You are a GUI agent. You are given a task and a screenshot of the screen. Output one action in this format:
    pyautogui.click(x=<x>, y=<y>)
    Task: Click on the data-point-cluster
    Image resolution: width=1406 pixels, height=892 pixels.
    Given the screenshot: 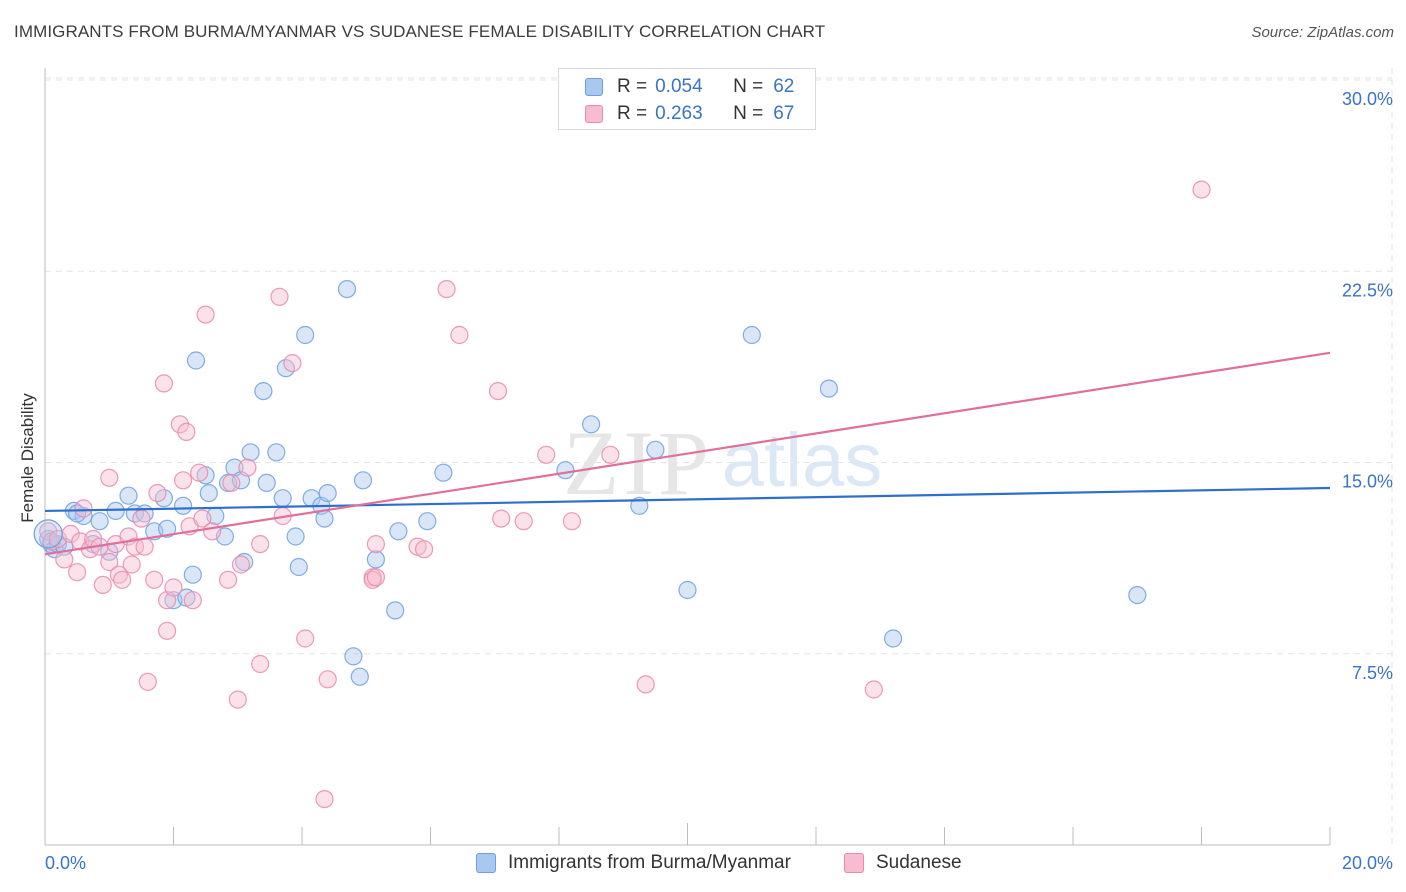 What is the action you would take?
    pyautogui.click(x=48, y=534)
    